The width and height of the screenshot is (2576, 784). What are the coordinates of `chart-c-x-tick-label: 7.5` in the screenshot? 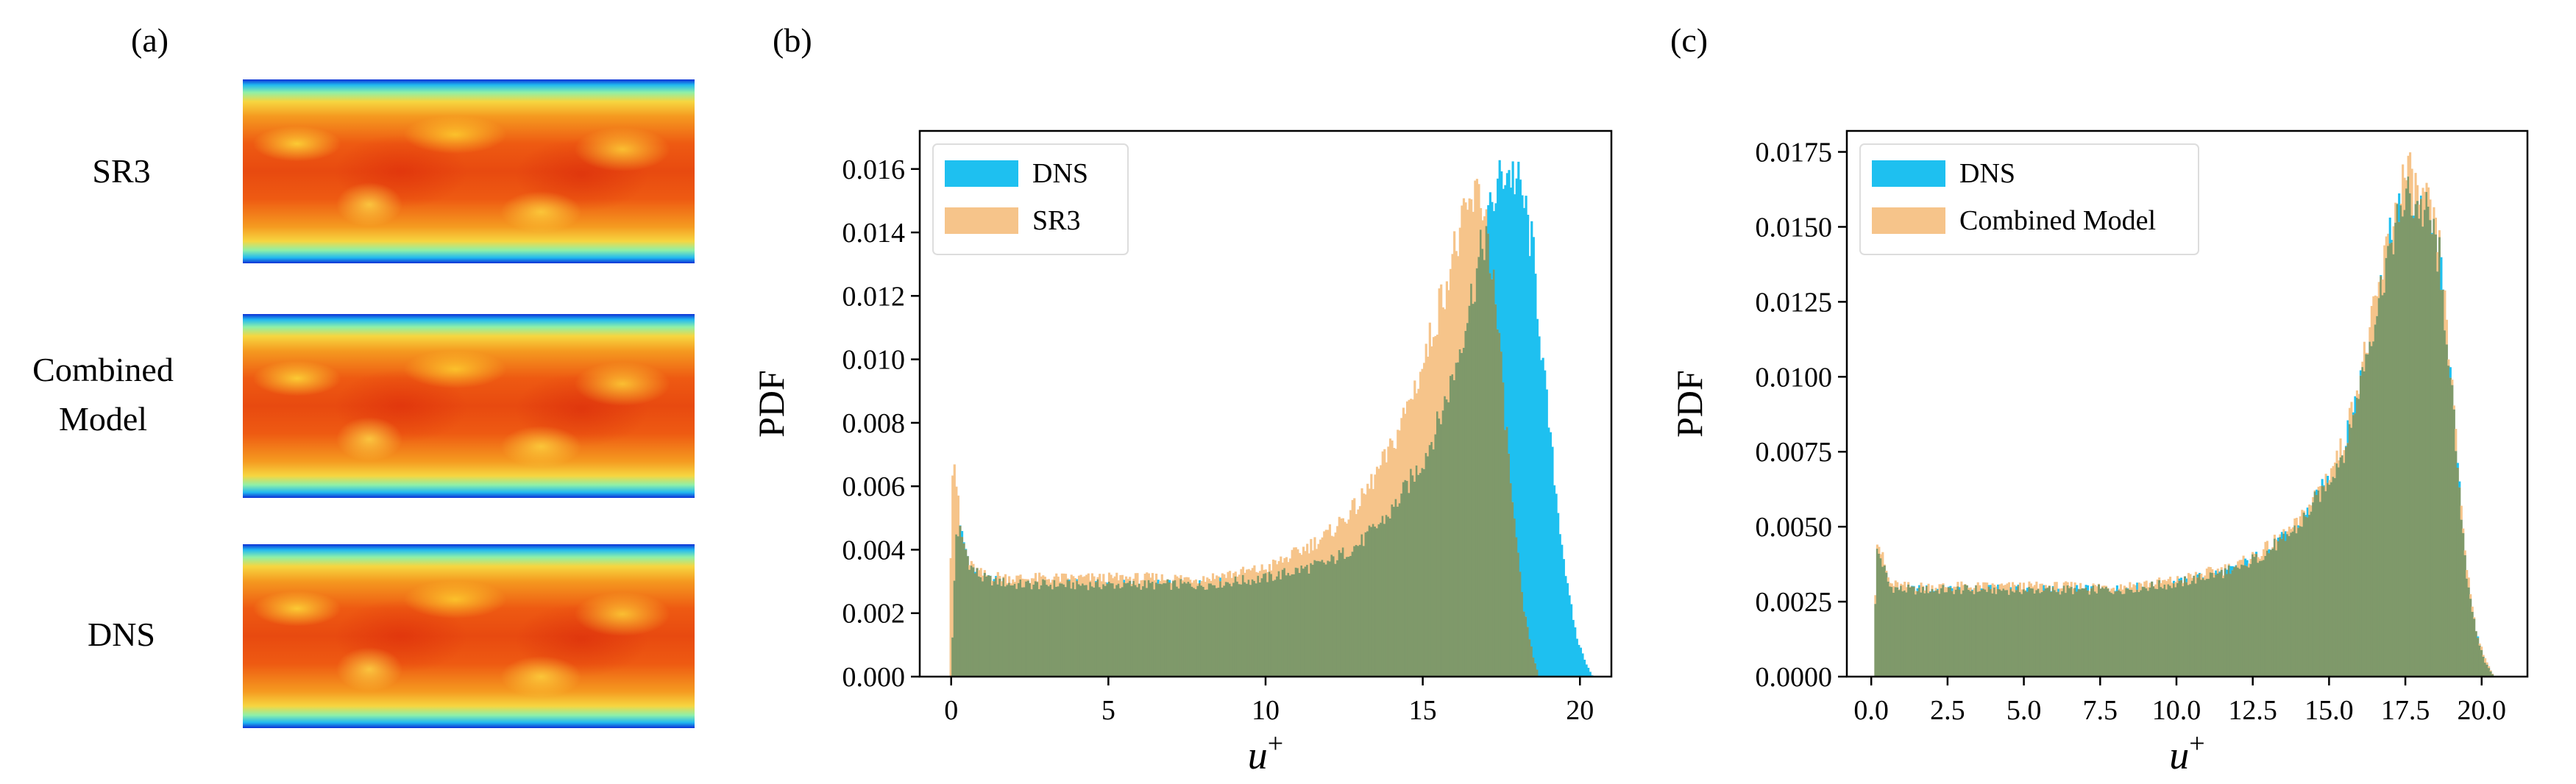 It's located at (2100, 710).